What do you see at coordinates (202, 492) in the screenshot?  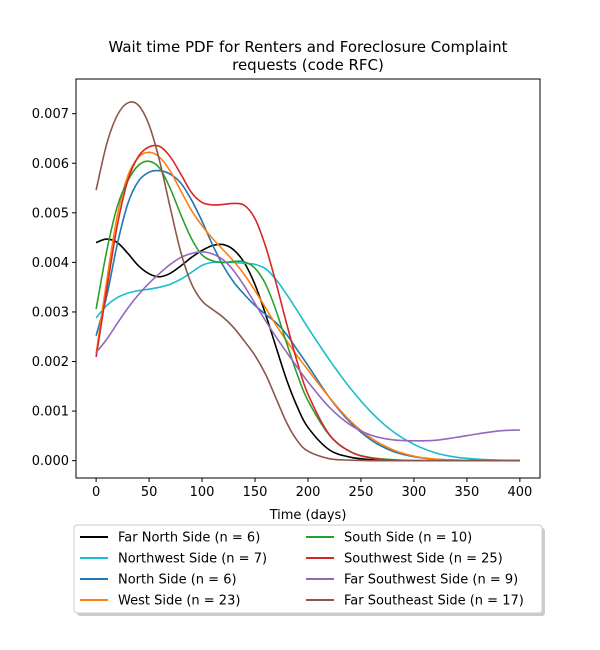 I see `x-tick-label-2: 100` at bounding box center [202, 492].